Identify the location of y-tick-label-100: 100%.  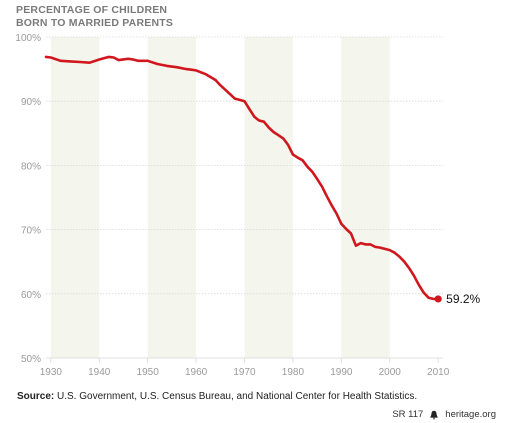
(28, 38).